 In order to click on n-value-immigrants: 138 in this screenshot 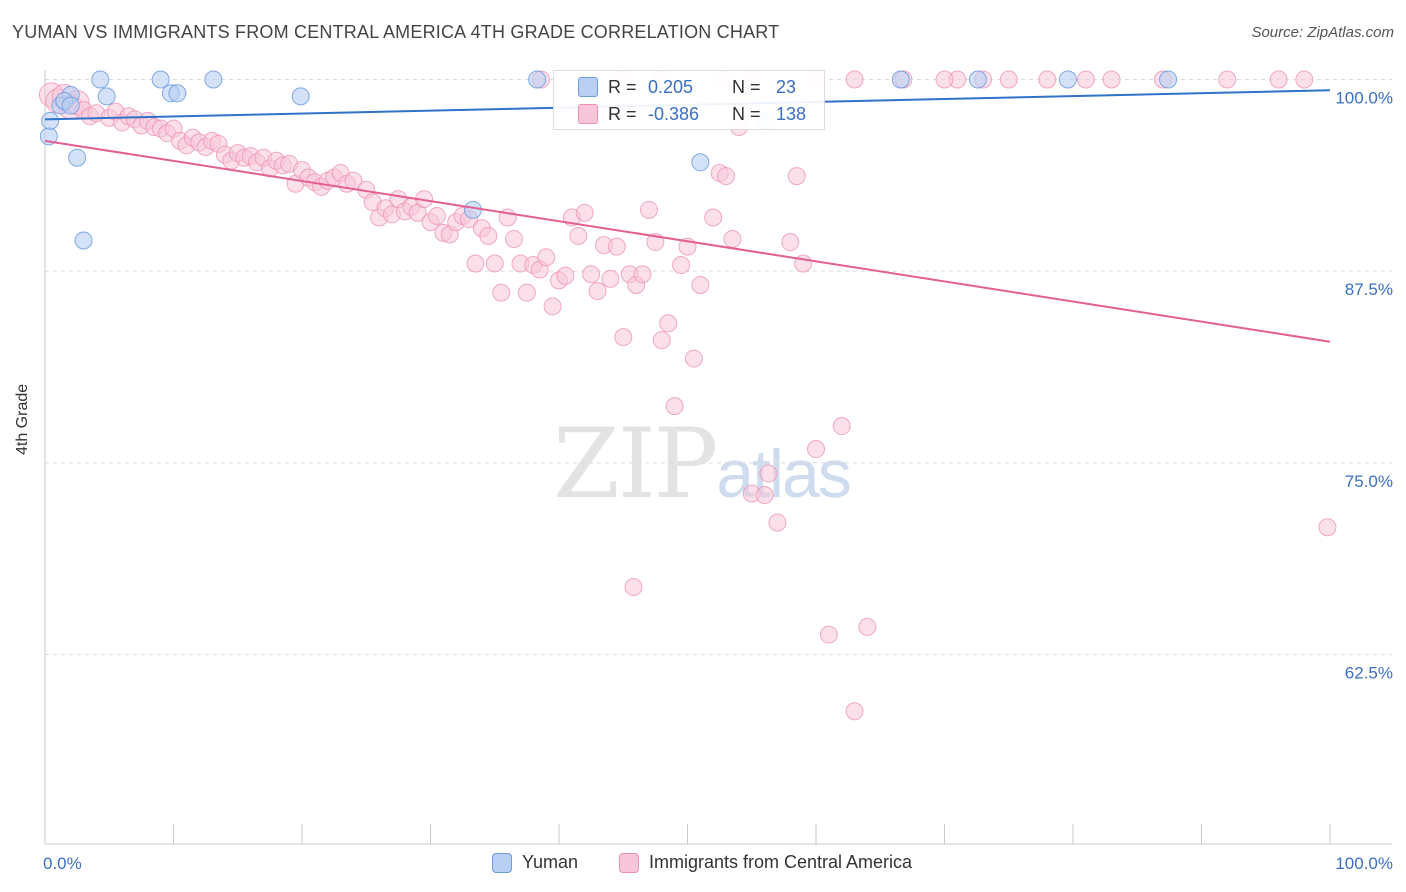, I will do `click(791, 113)`.